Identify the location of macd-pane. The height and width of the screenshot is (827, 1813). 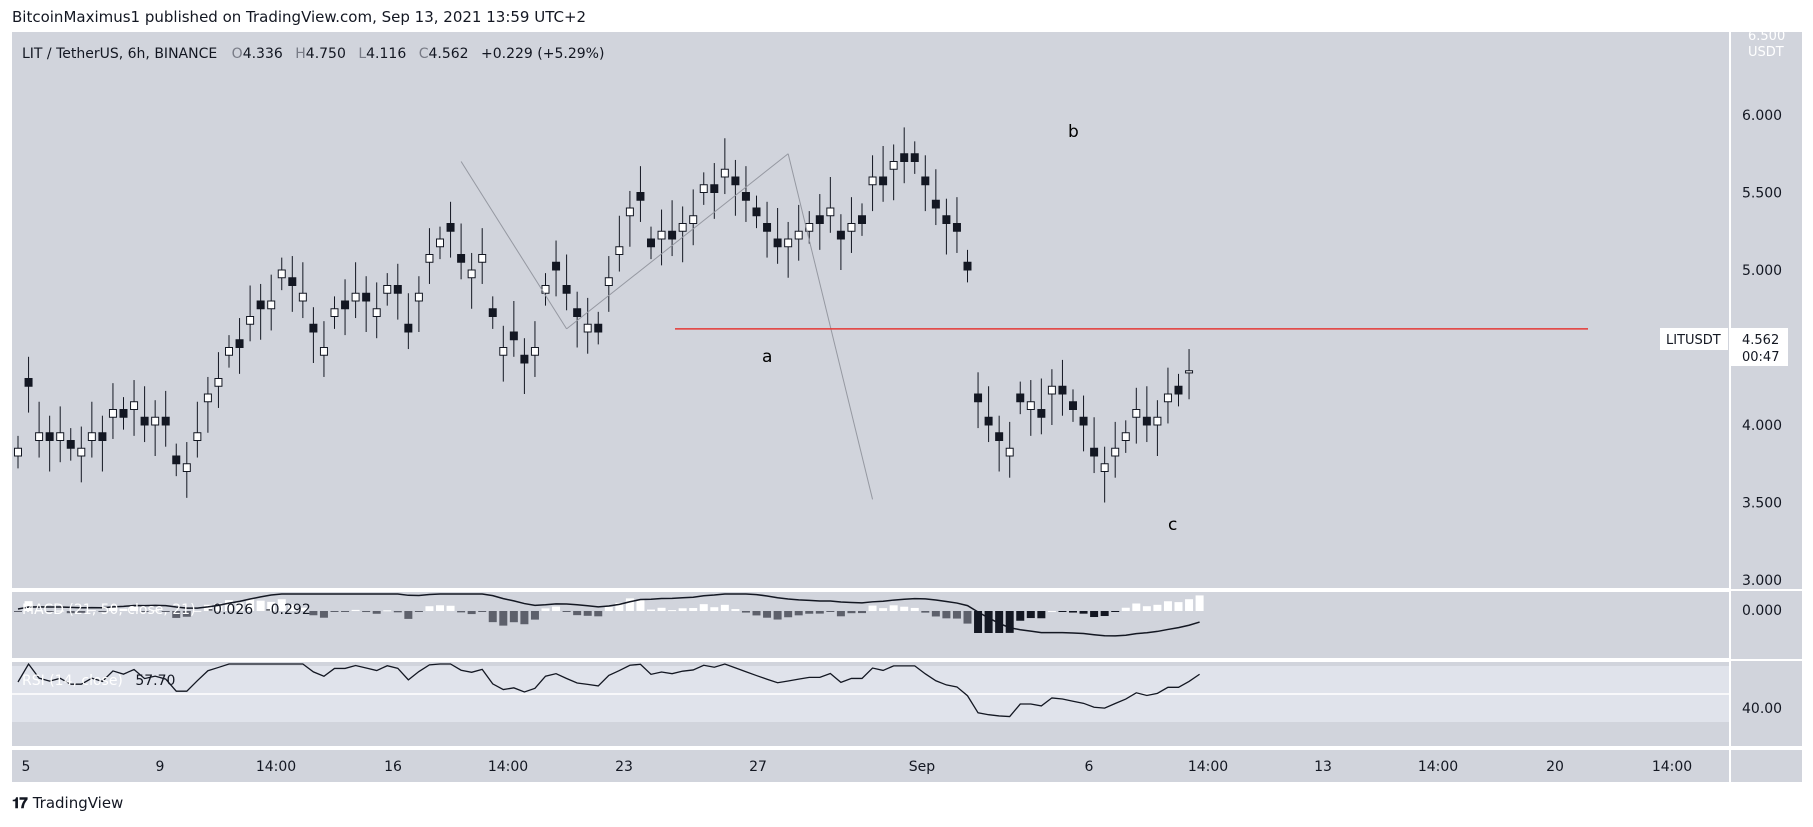
(871, 625).